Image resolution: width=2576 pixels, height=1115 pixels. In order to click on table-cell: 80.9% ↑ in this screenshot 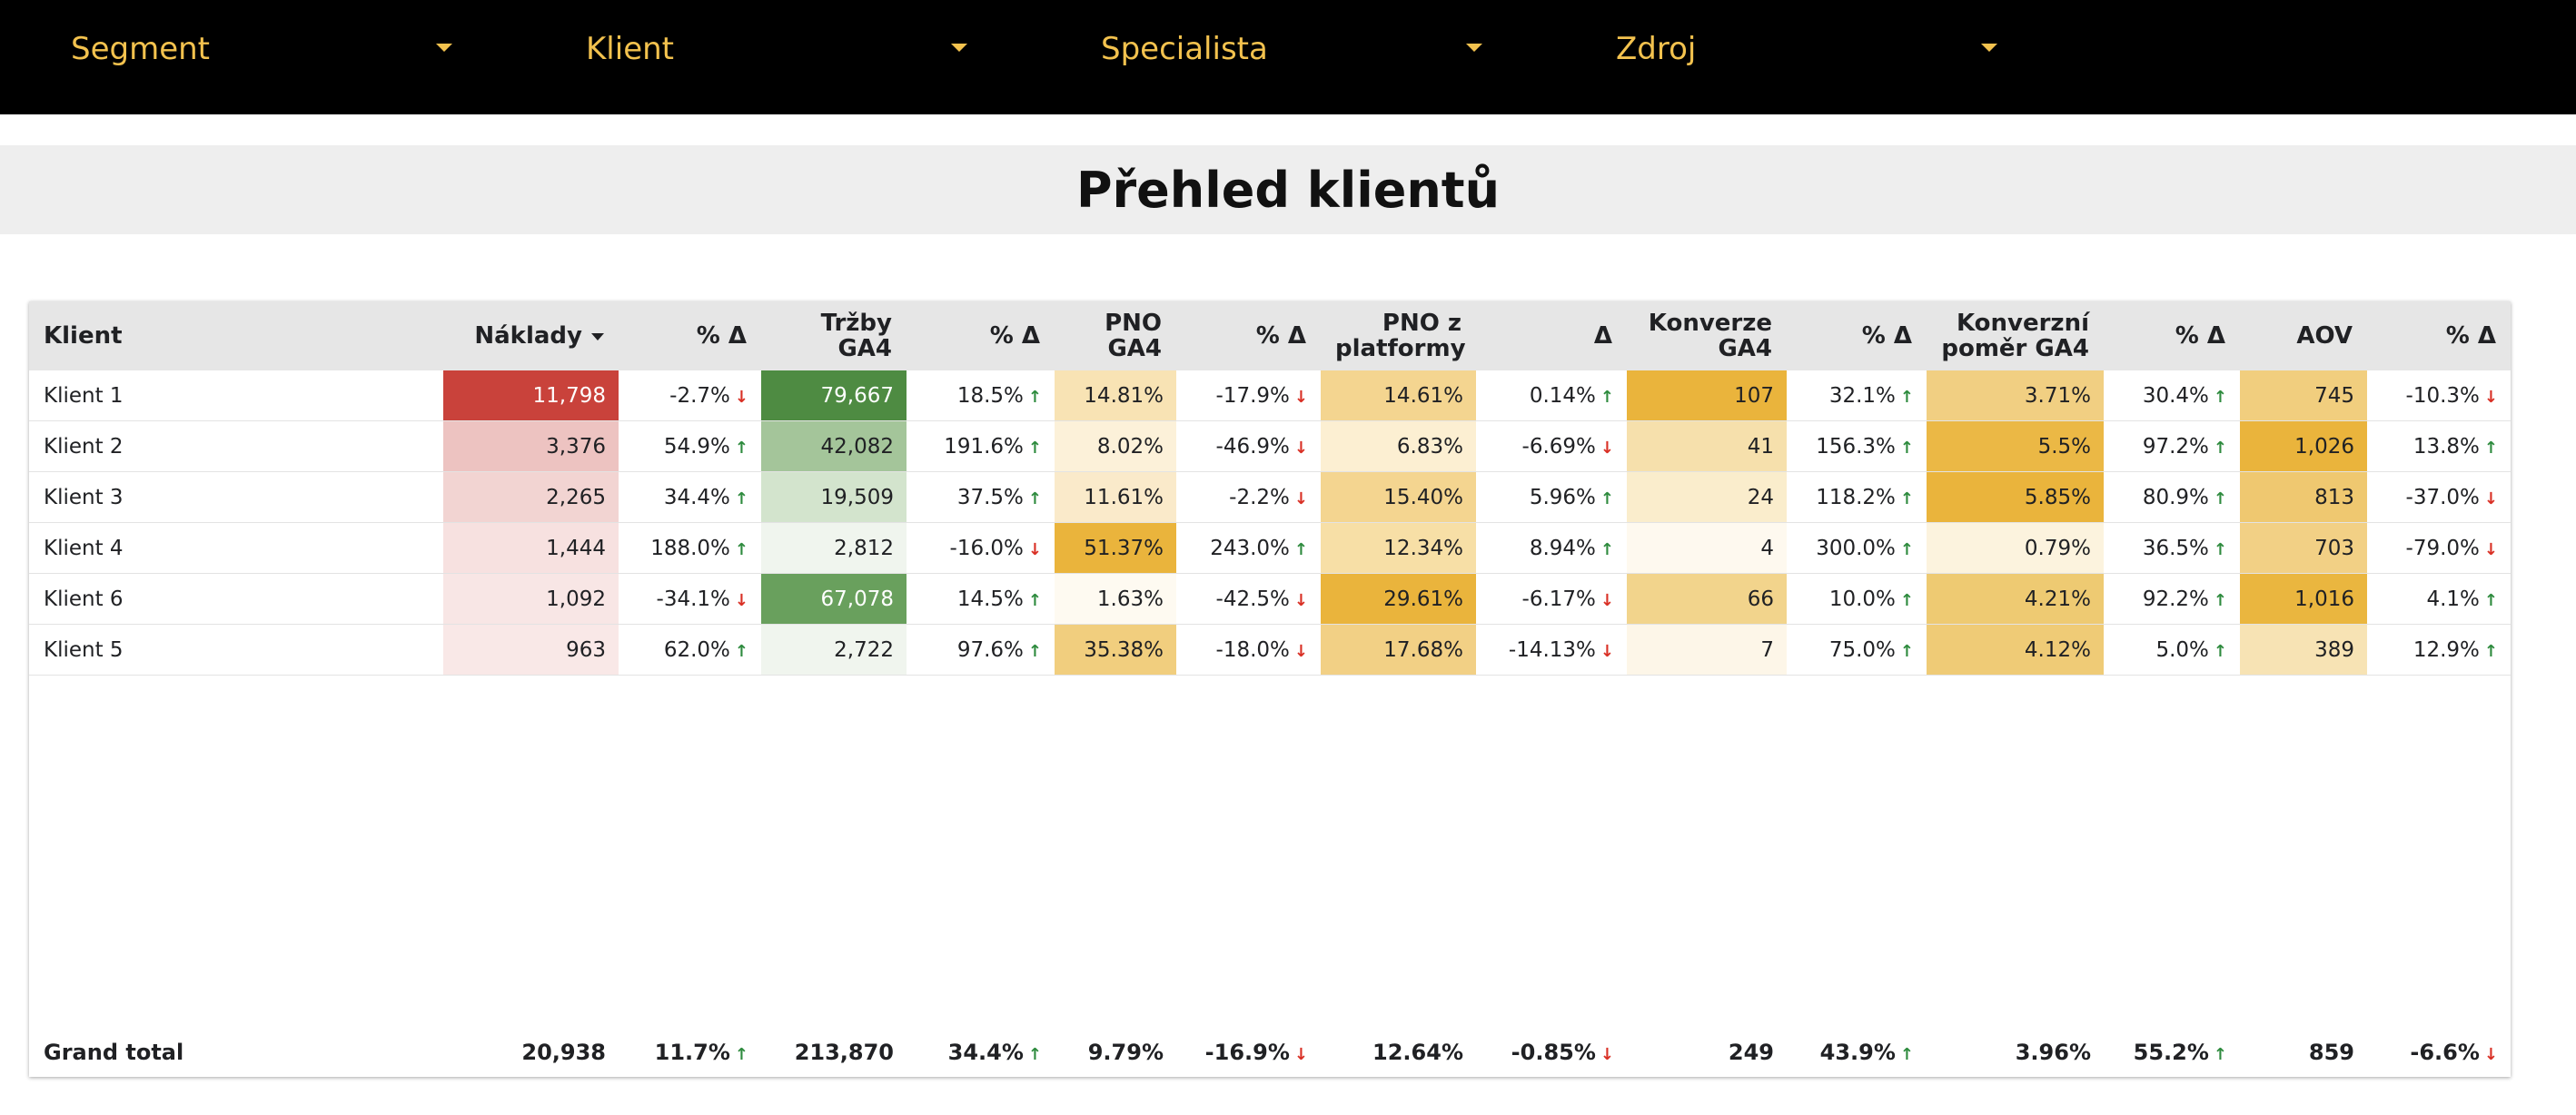, I will do `click(2172, 497)`.